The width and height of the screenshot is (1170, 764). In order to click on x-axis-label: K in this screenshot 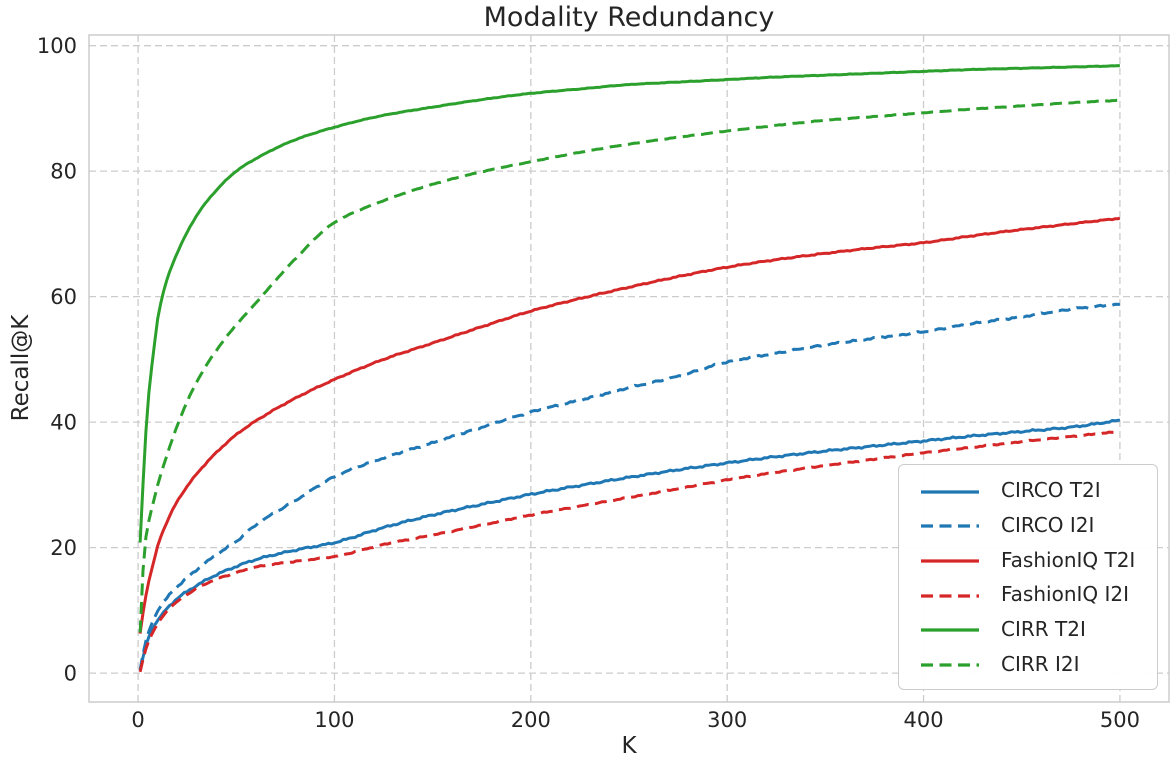, I will do `click(629, 746)`.